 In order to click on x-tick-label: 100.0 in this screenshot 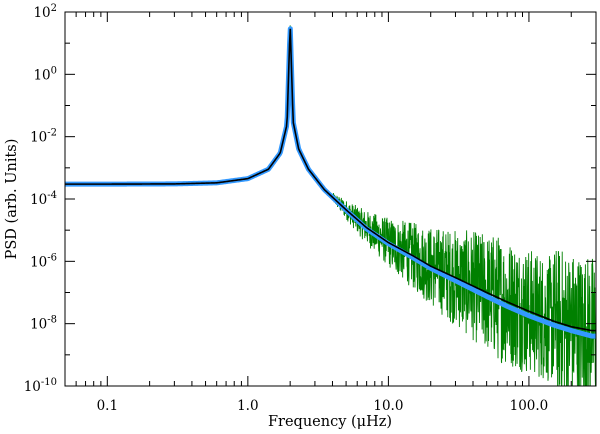, I will do `click(529, 406)`.